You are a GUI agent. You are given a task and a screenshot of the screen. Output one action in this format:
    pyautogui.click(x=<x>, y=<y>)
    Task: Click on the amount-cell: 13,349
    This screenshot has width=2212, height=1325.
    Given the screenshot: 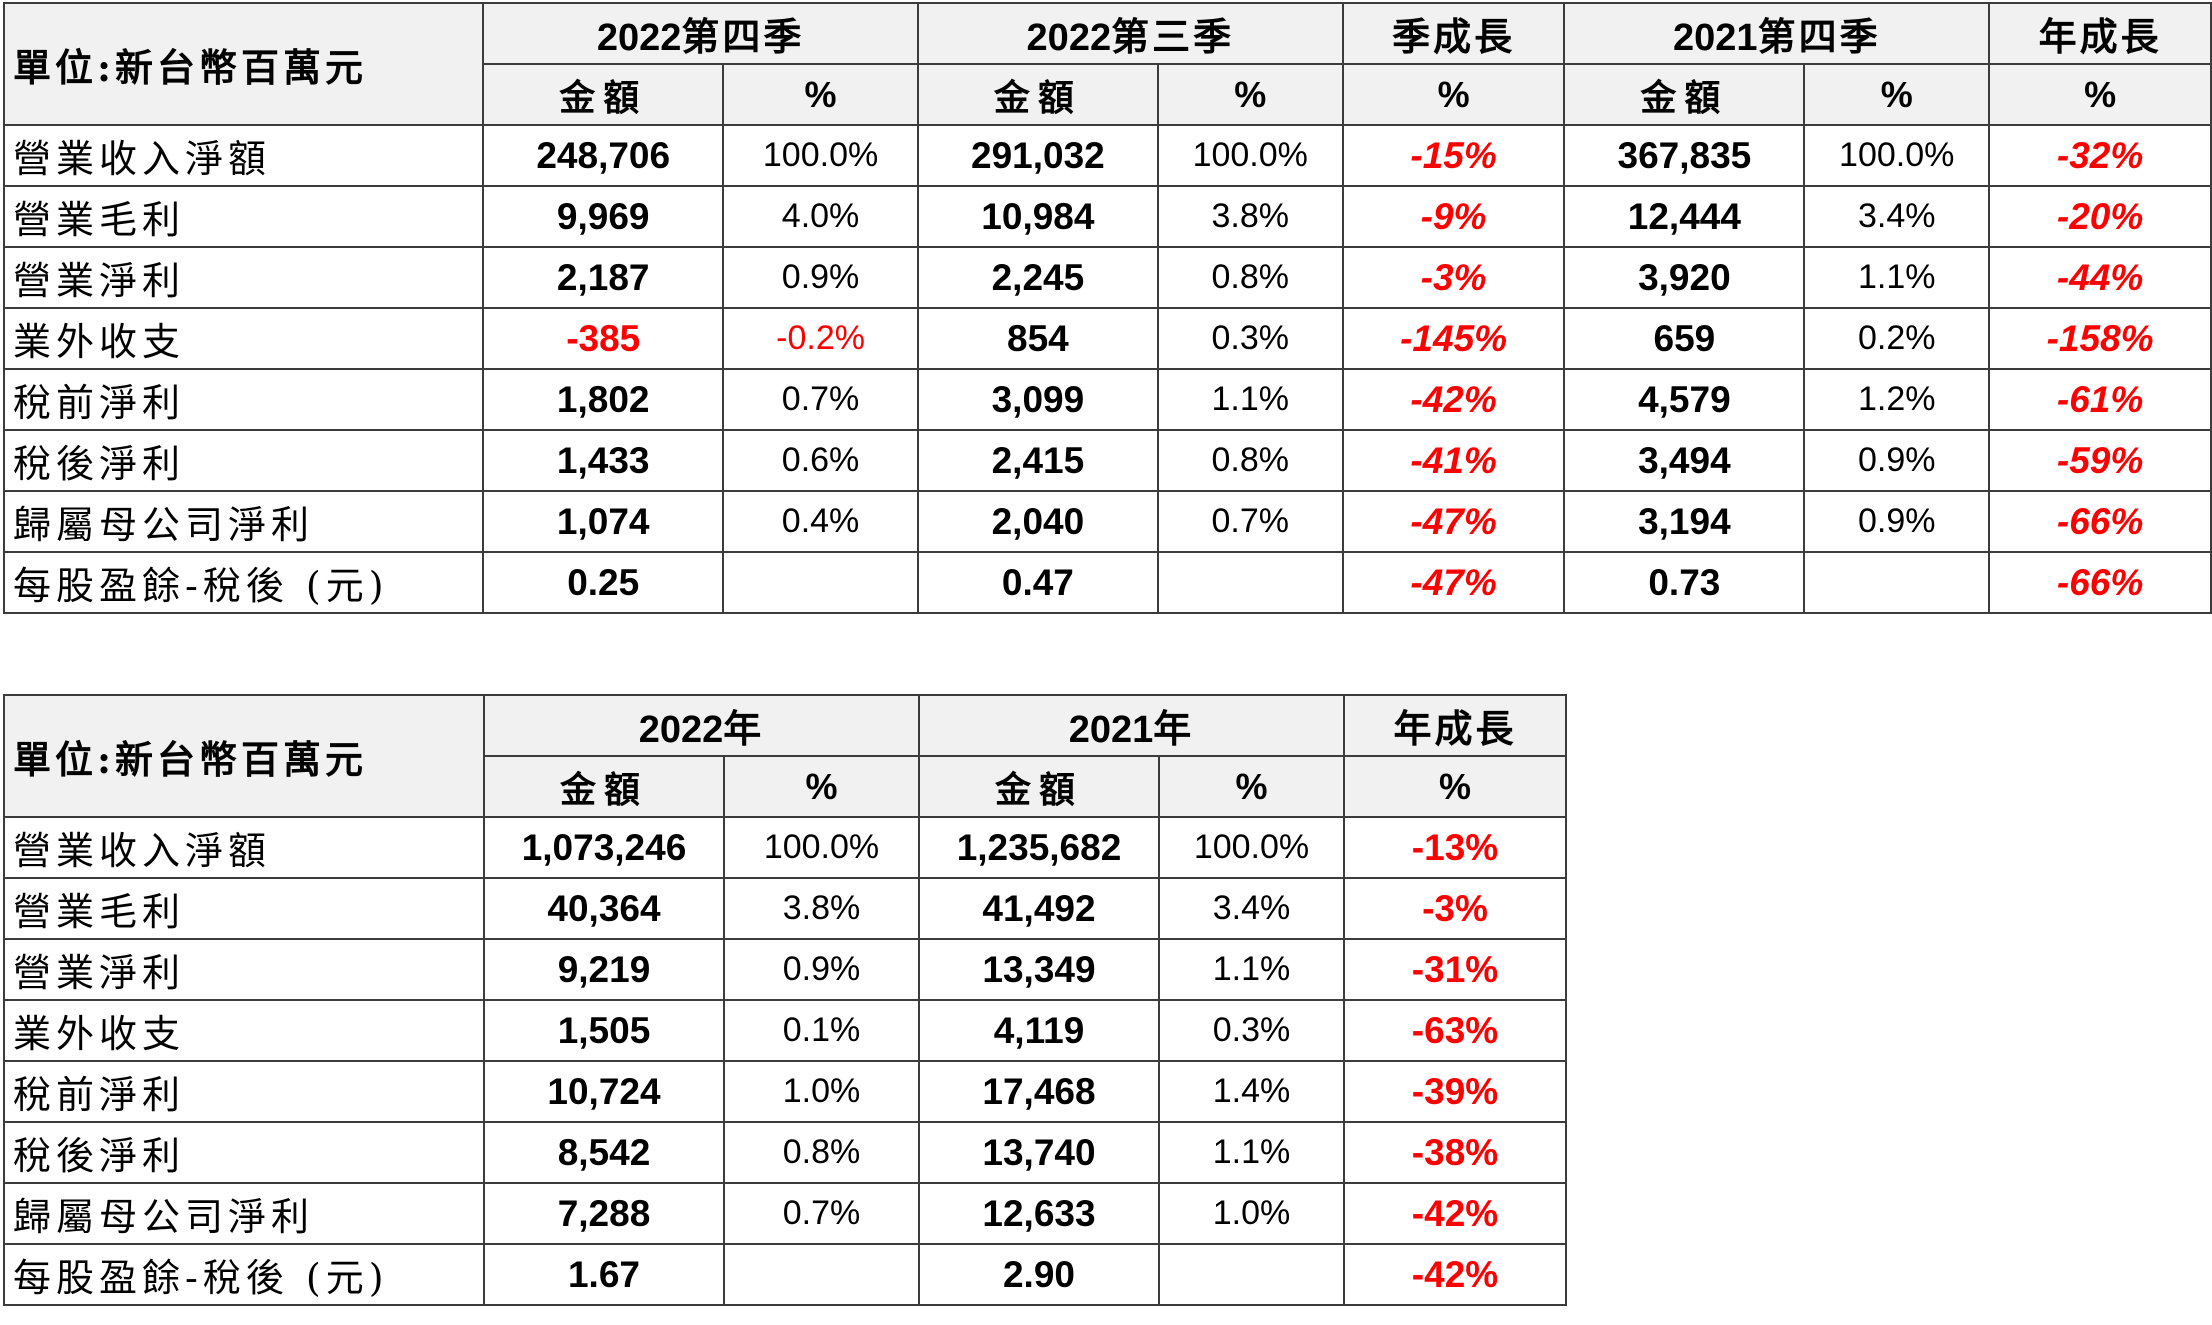 What is the action you would take?
    pyautogui.click(x=1039, y=969)
    